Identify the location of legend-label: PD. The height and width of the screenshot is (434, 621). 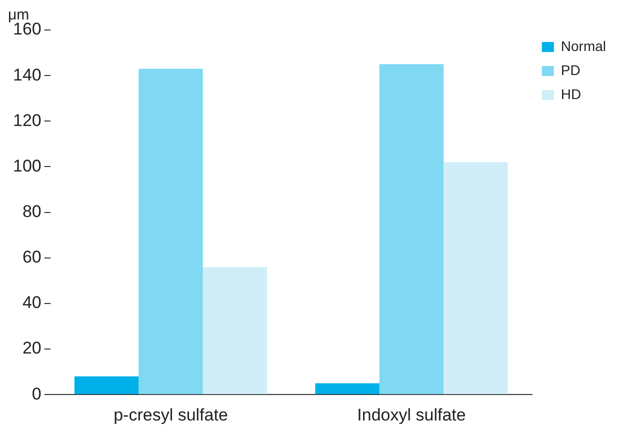
(570, 70).